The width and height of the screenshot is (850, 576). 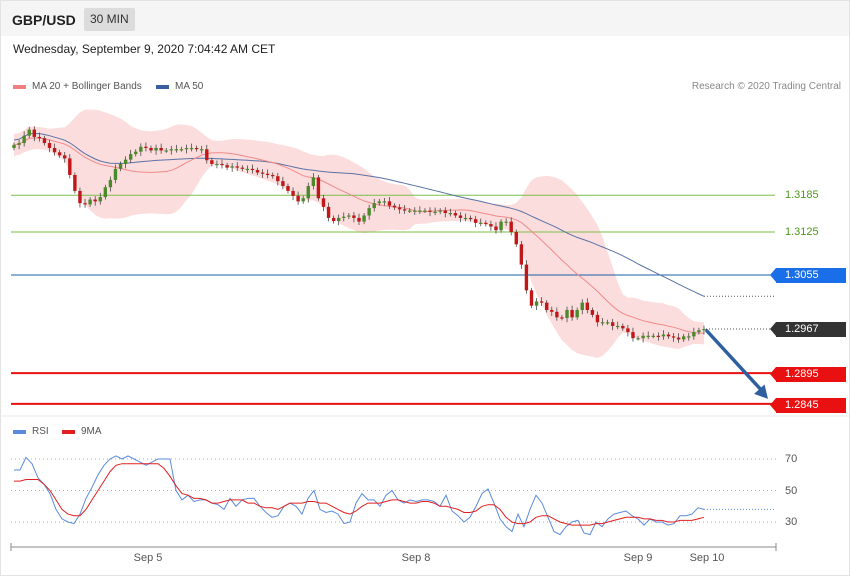 I want to click on rsi-tick-50: 50, so click(x=791, y=491).